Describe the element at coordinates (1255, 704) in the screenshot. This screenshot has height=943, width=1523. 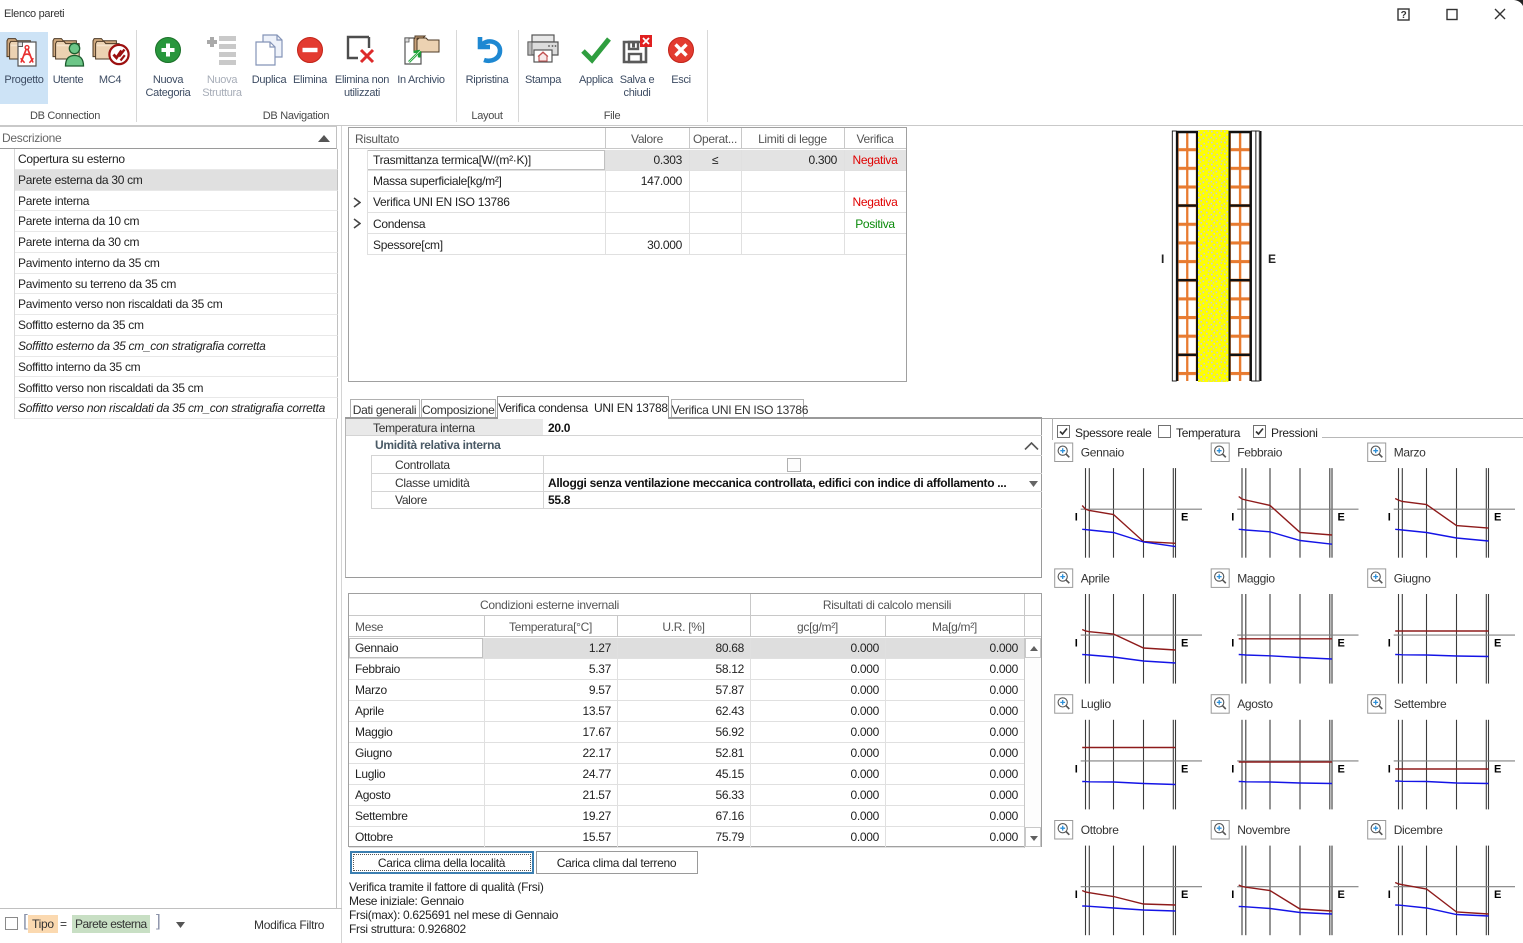
I see `svg-text: Agosto` at that location.